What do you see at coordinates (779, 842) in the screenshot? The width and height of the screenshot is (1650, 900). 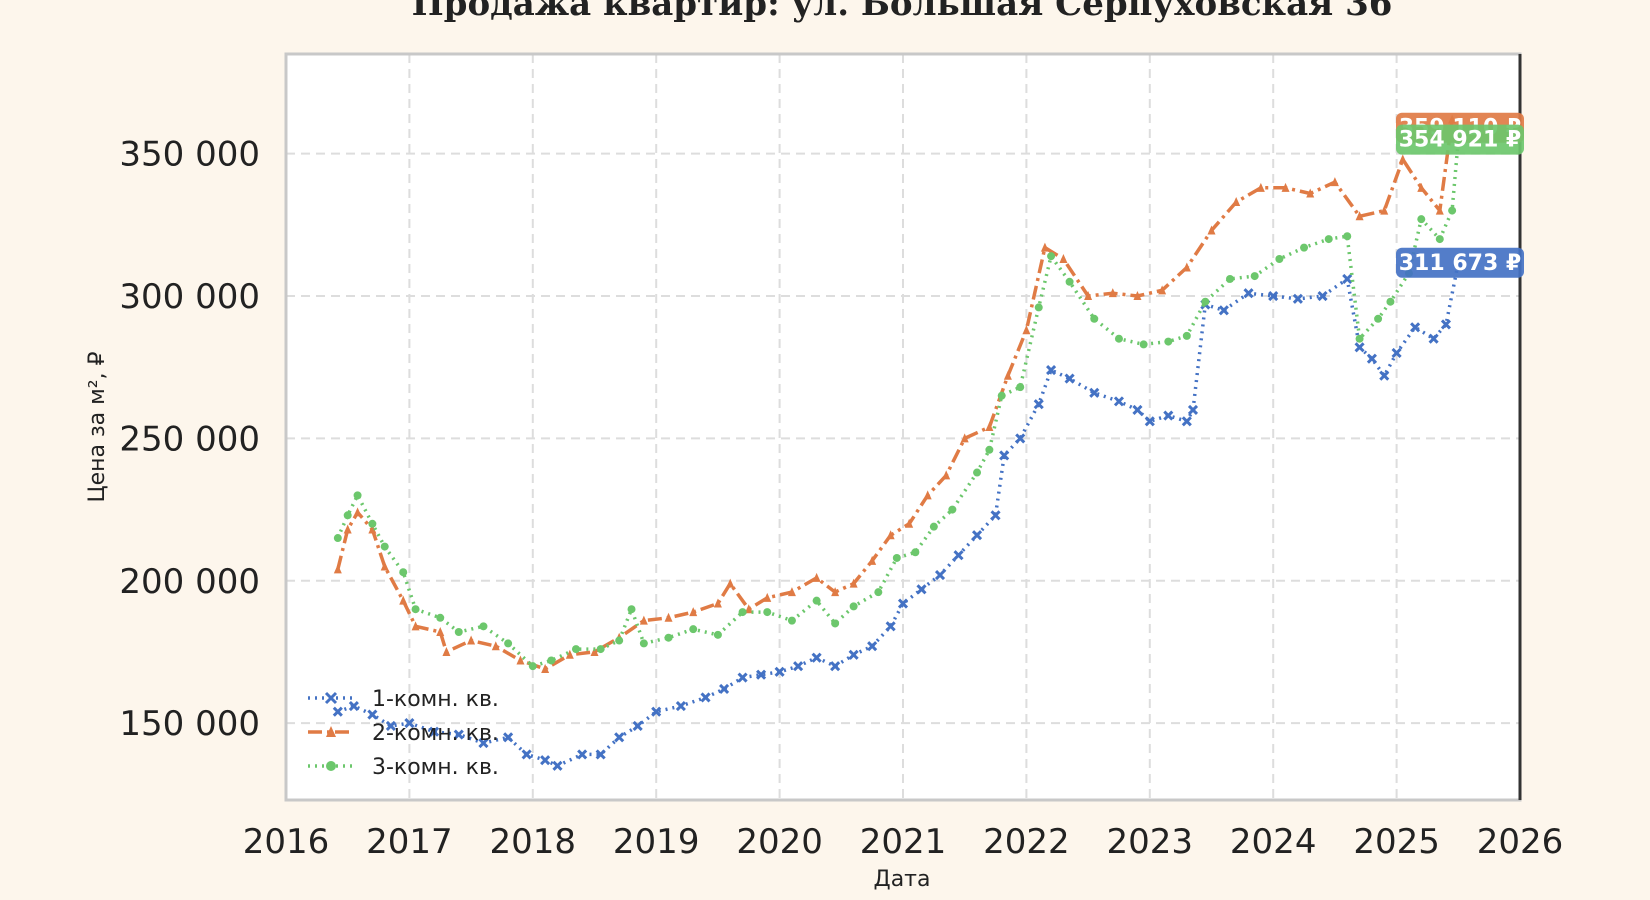 I see `x-tick-label: 2020` at bounding box center [779, 842].